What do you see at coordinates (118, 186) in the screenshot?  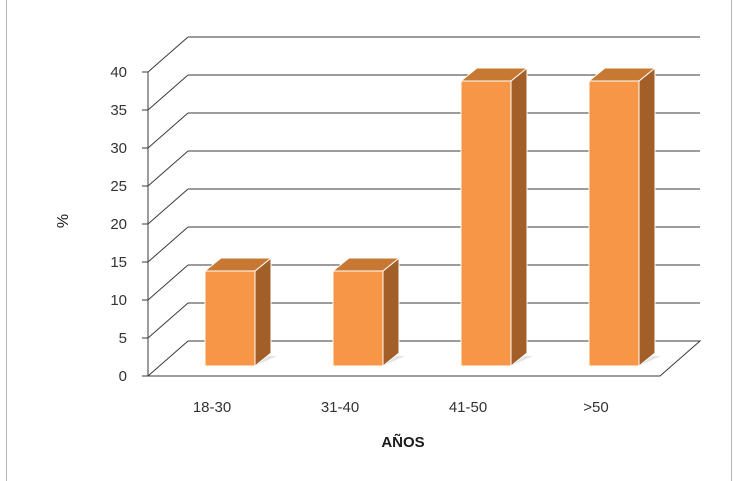 I see `y-tick-label: 25` at bounding box center [118, 186].